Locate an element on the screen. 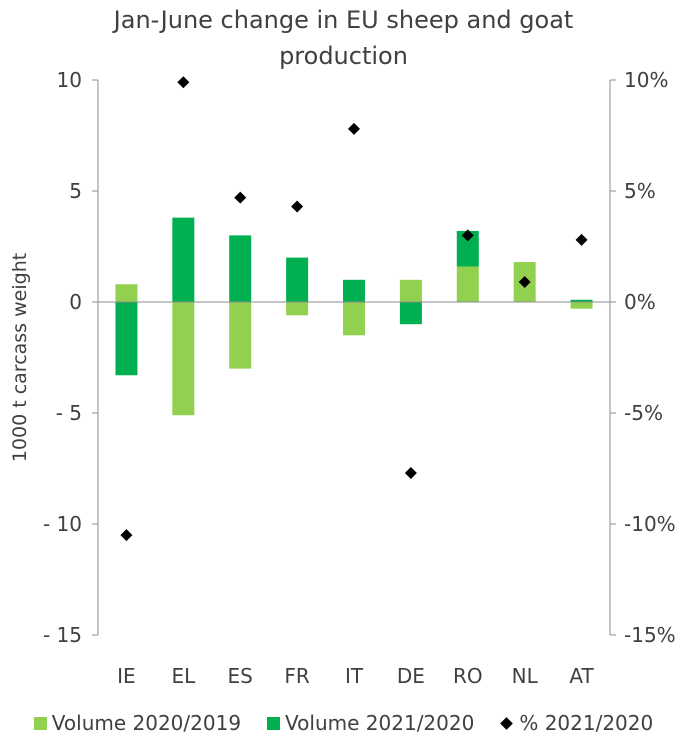  y-axis-title: 1000 t carcass weight is located at coordinates (20, 357).